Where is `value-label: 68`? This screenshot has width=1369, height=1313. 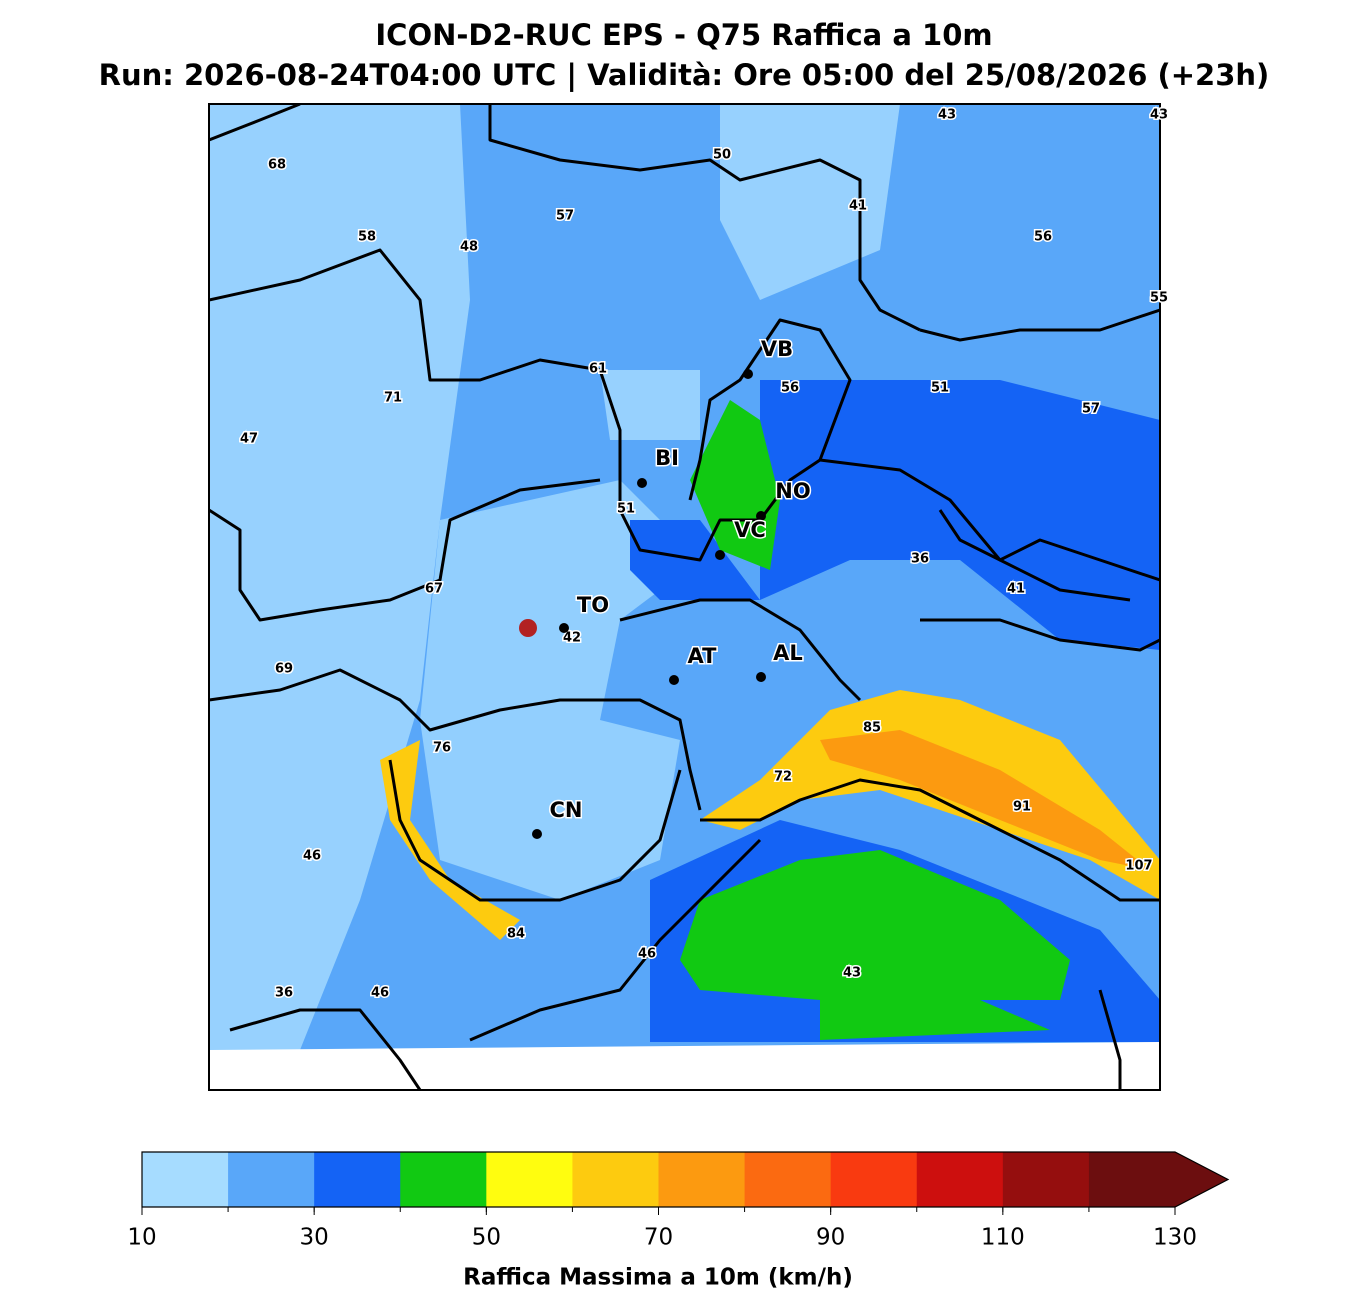 value-label: 68 is located at coordinates (277, 165).